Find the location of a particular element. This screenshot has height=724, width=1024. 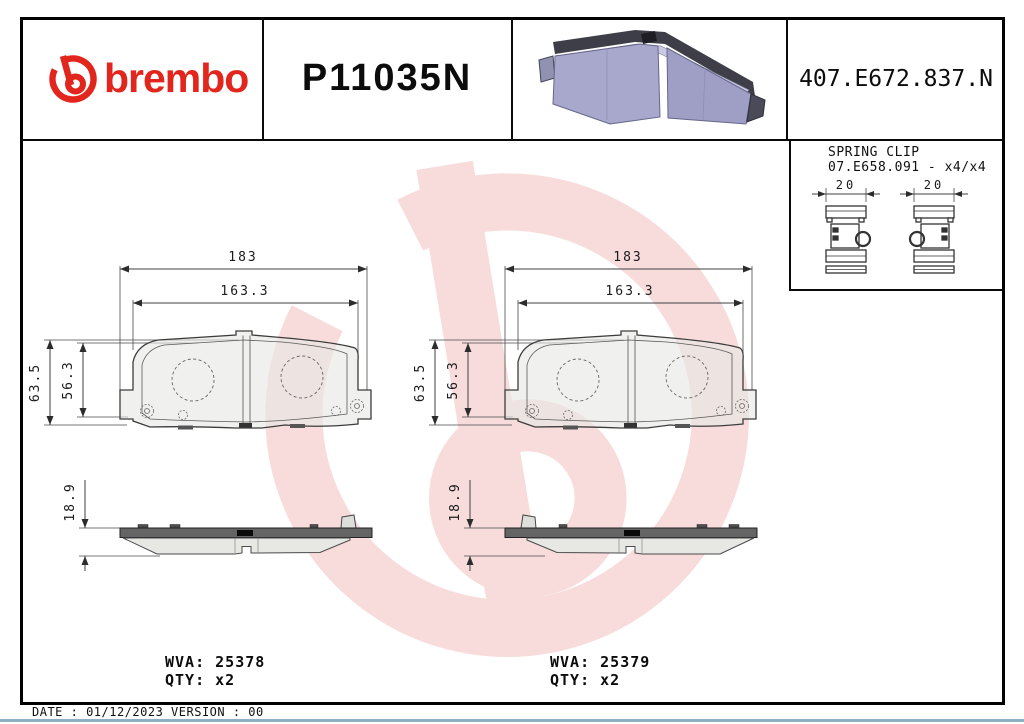

wva-value: 25379 is located at coordinates (625, 662).